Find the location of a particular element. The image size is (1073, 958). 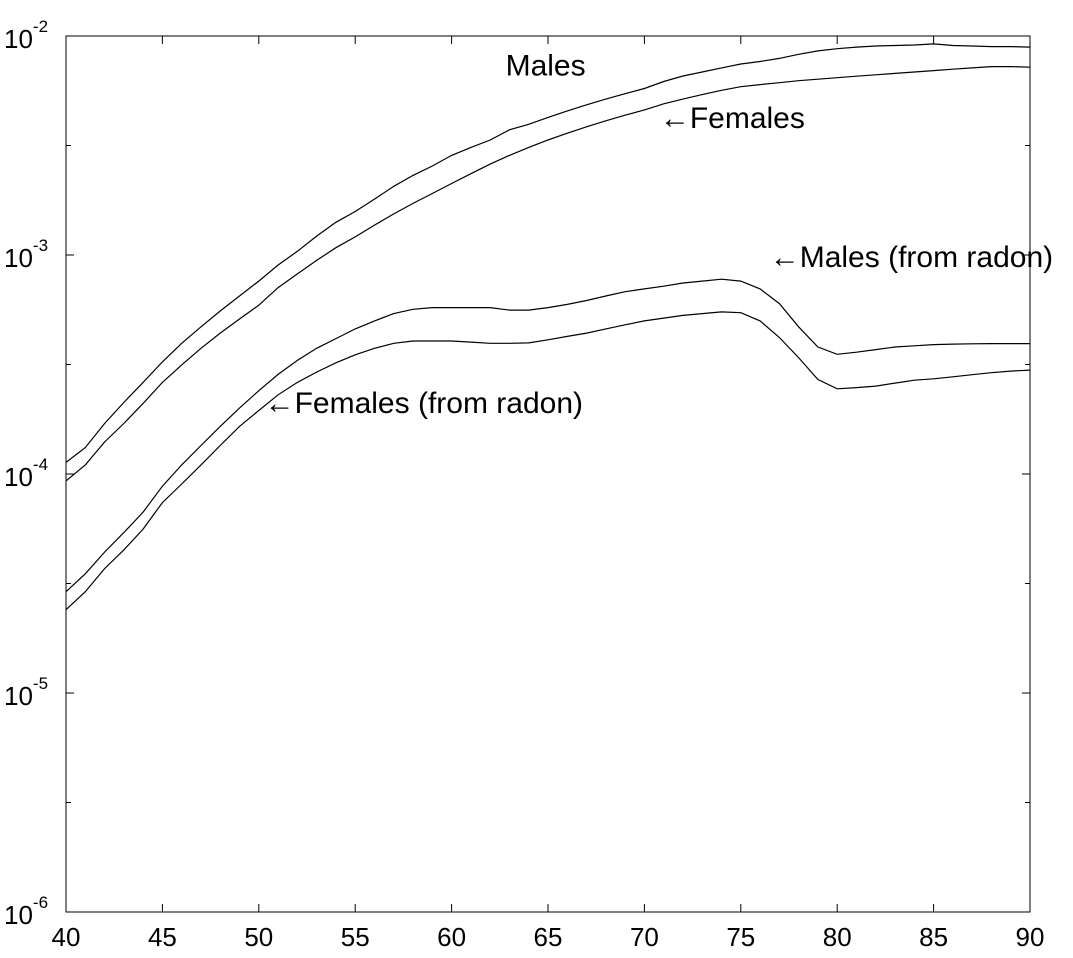

annotation-label: ←Females is located at coordinates (732, 118).